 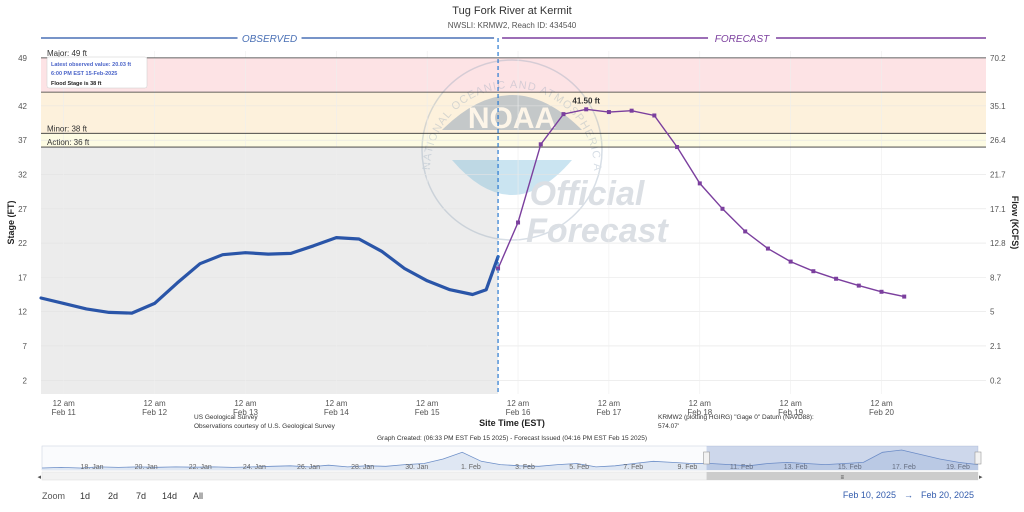 What do you see at coordinates (22, 277) in the screenshot?
I see `y-tick-label: 17` at bounding box center [22, 277].